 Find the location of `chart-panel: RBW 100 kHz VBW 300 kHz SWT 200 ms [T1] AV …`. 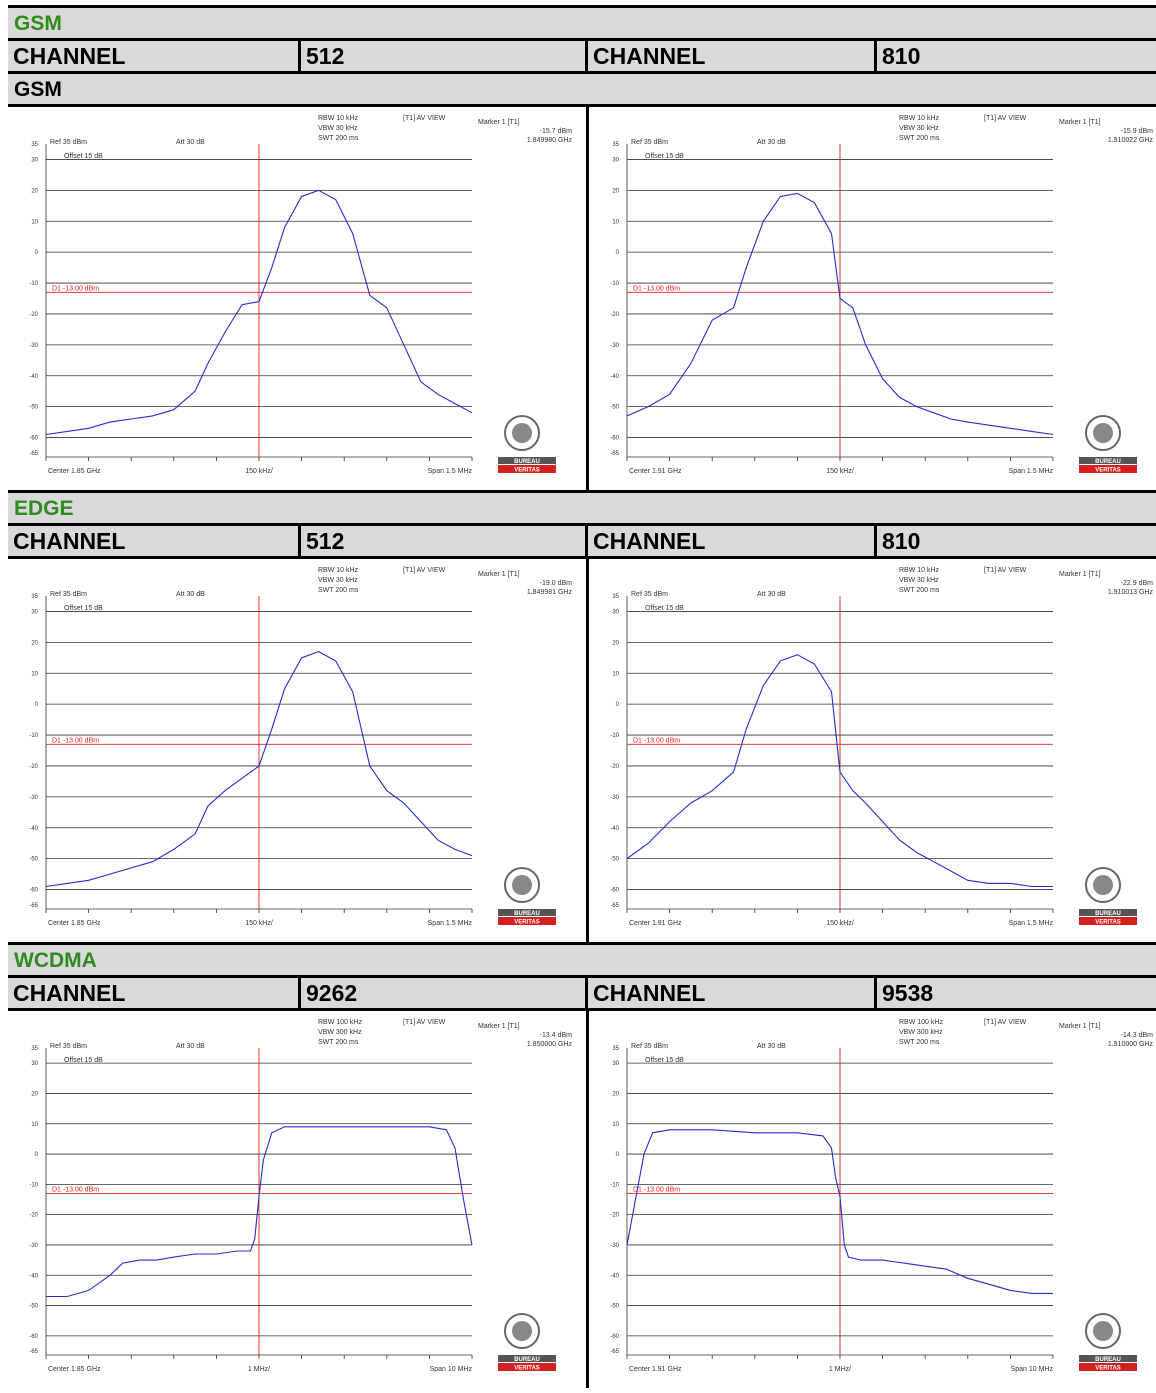

chart-panel: RBW 100 kHz VBW 300 kHz SWT 200 ms [T1] AV … is located at coordinates (297, 1199).